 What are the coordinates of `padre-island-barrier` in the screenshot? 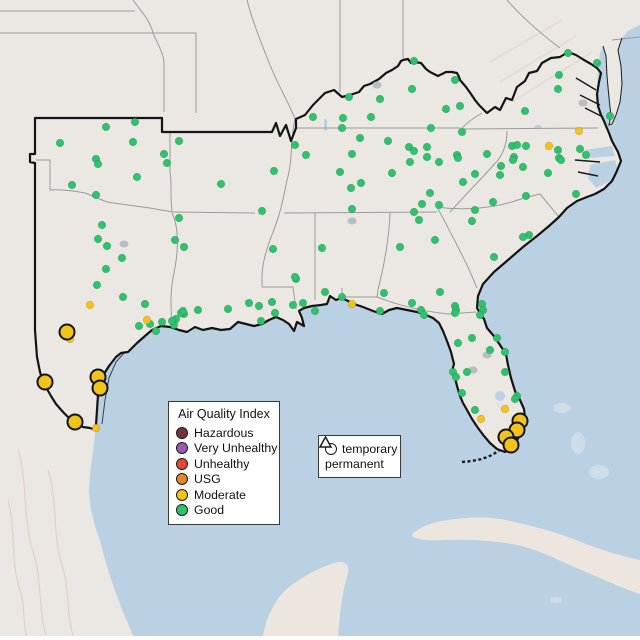 It's located at (113, 388).